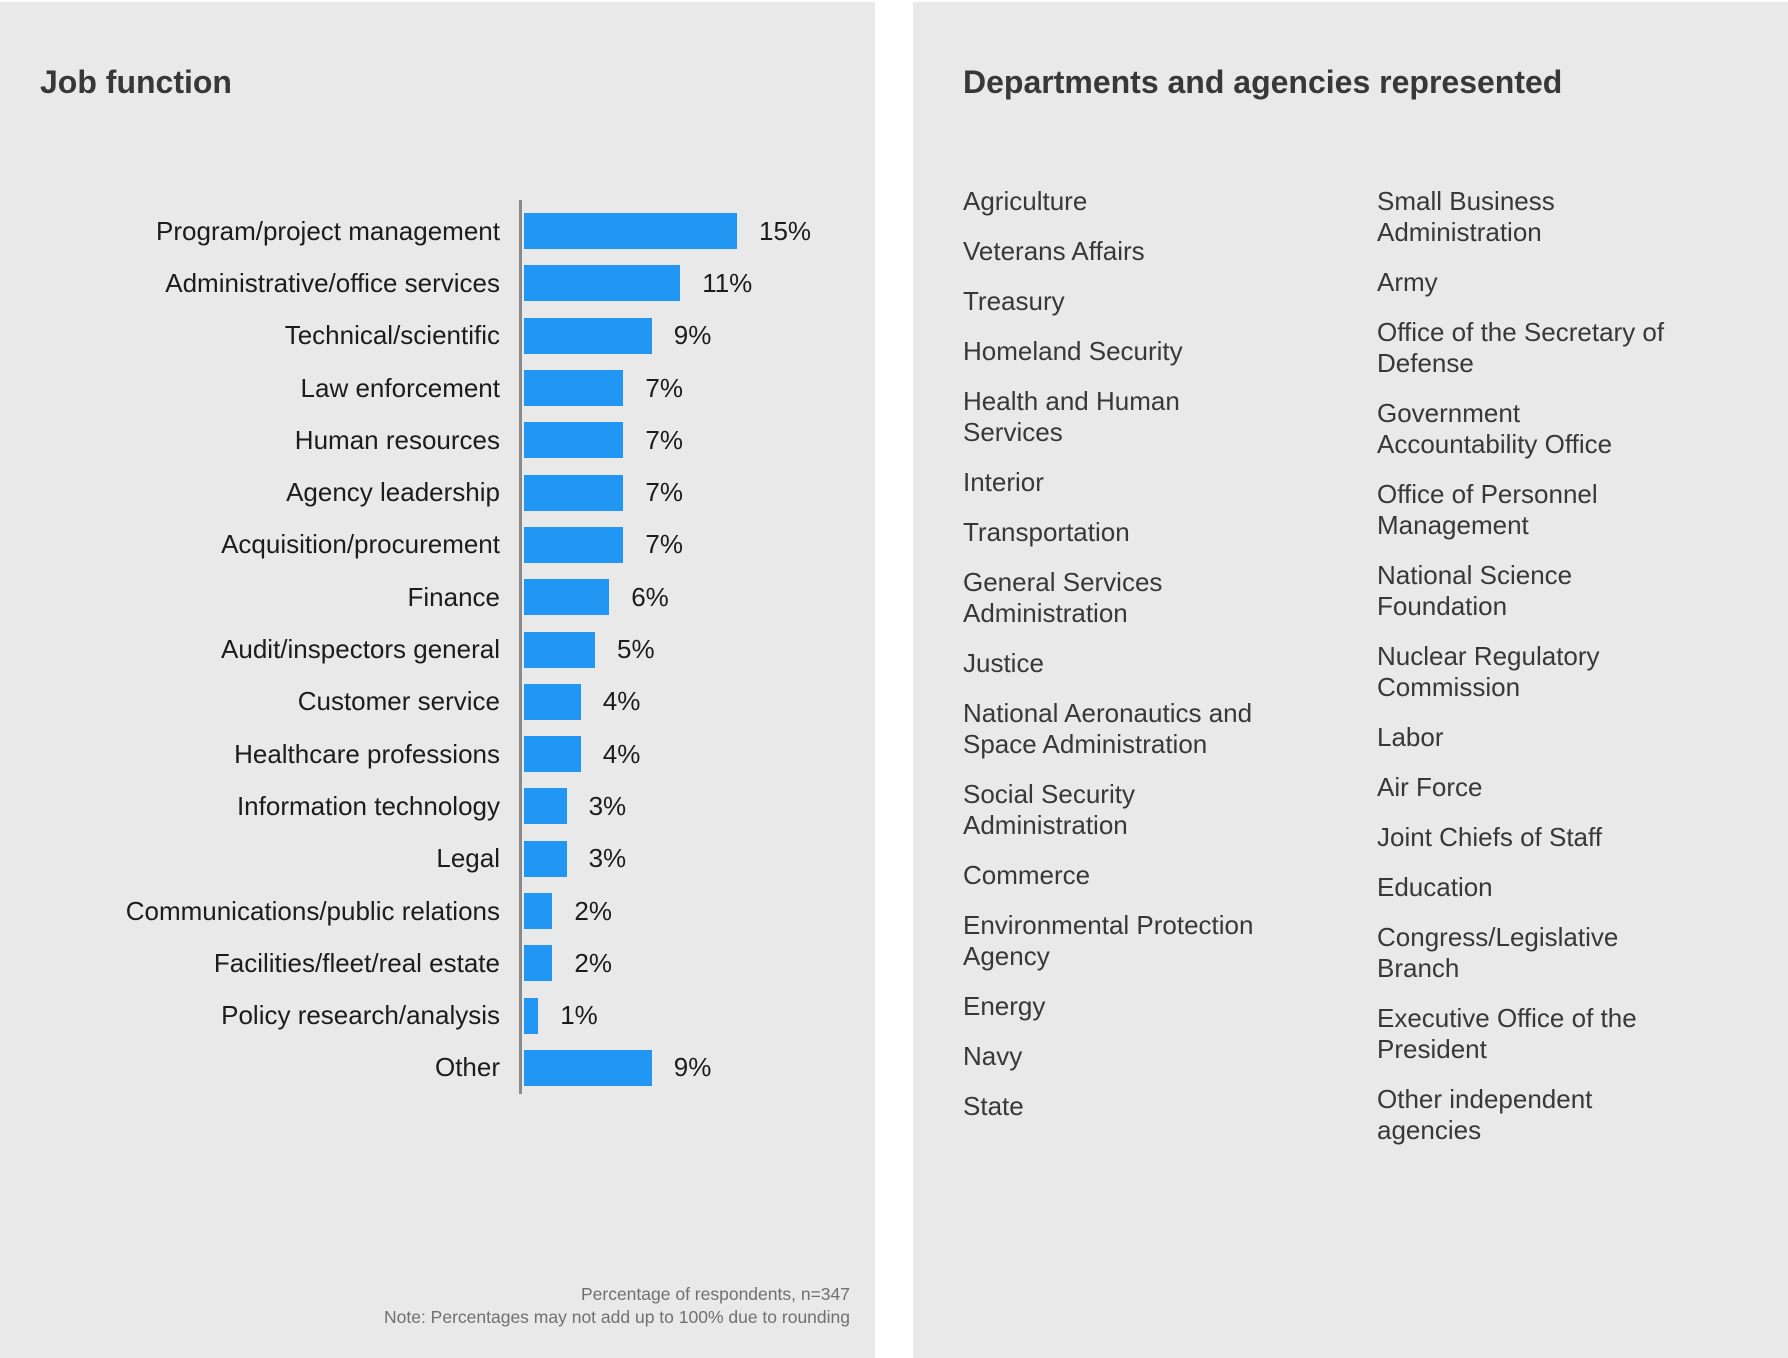 The image size is (1788, 1358). Describe the element at coordinates (1003, 663) in the screenshot. I see `agency-list-item: Justice` at that location.